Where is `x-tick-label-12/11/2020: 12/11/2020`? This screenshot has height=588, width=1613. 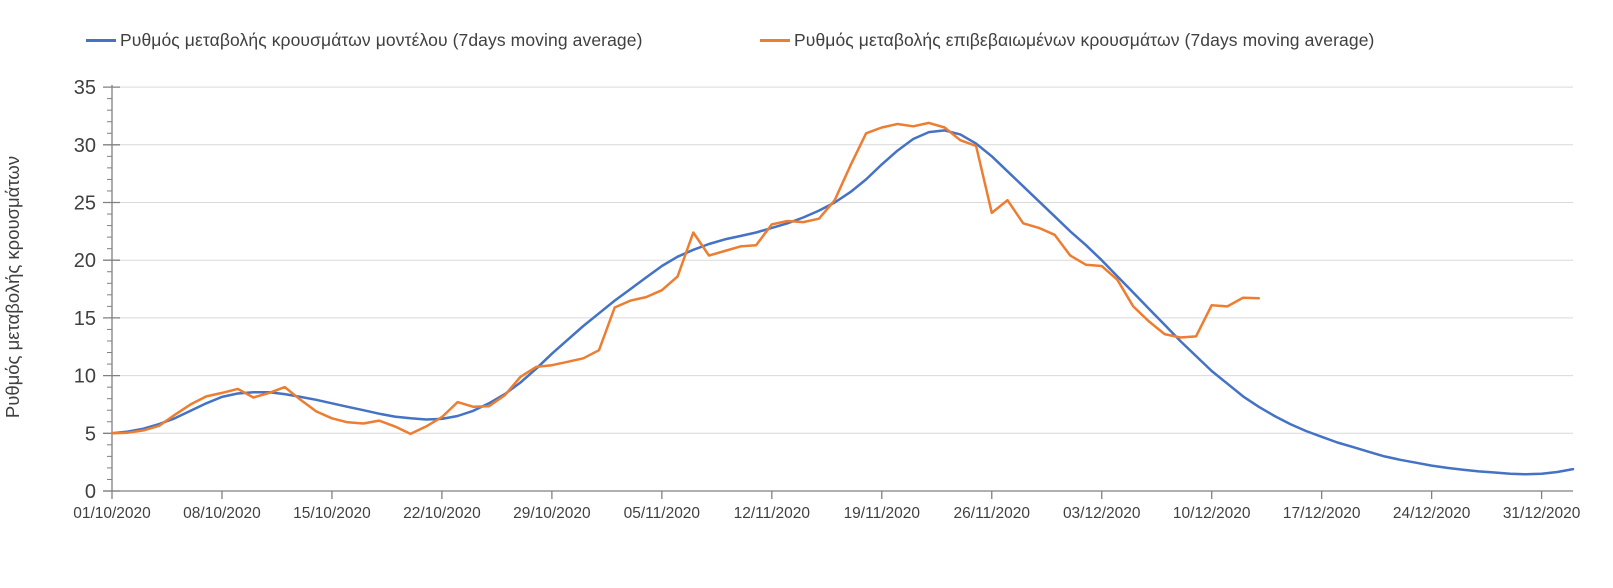
x-tick-label-12/11/2020: 12/11/2020 is located at coordinates (772, 513).